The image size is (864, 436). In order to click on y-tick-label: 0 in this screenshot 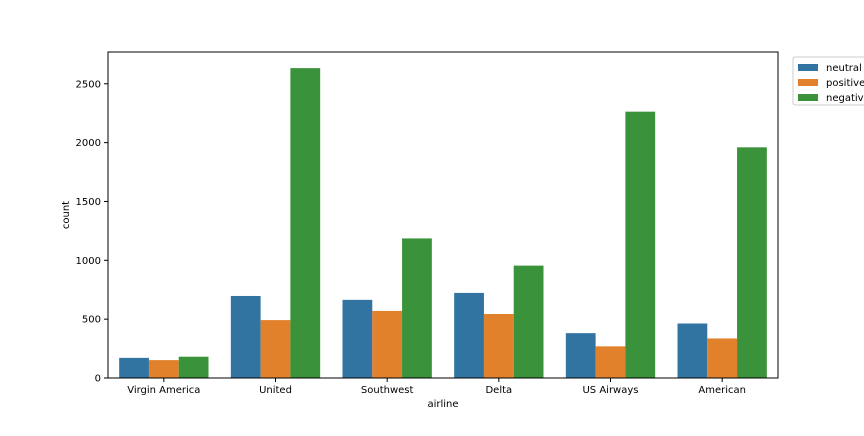, I will do `click(98, 379)`.